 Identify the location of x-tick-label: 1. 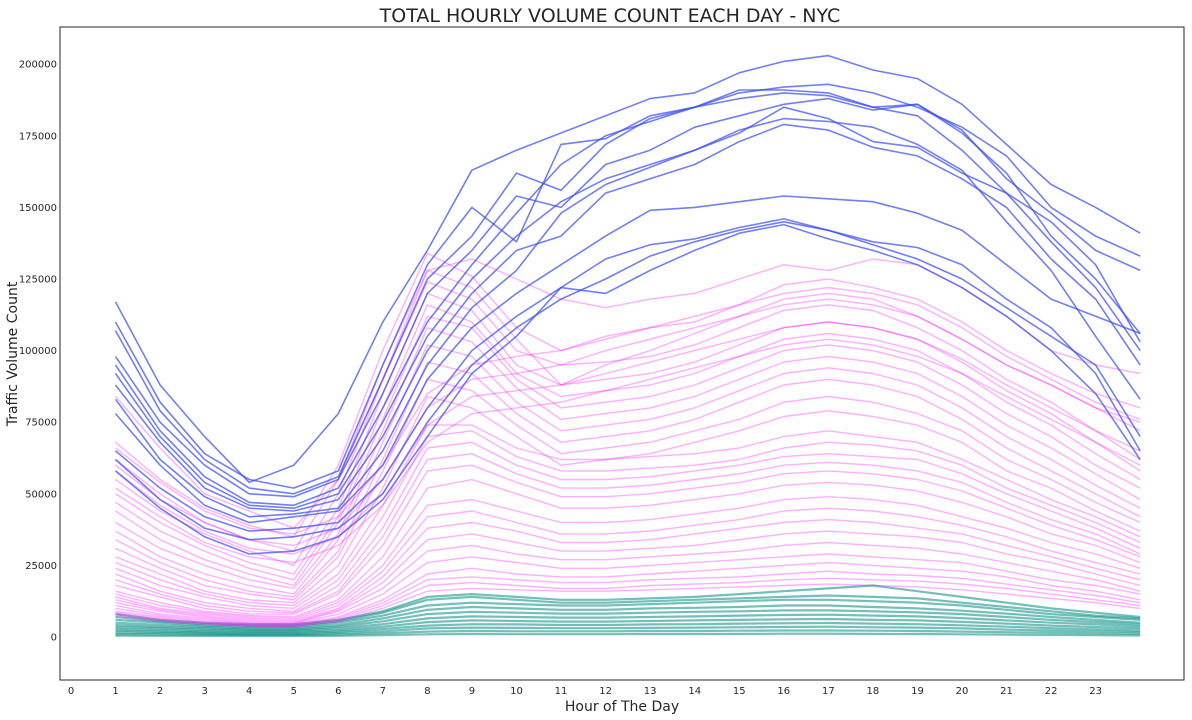
(115, 691).